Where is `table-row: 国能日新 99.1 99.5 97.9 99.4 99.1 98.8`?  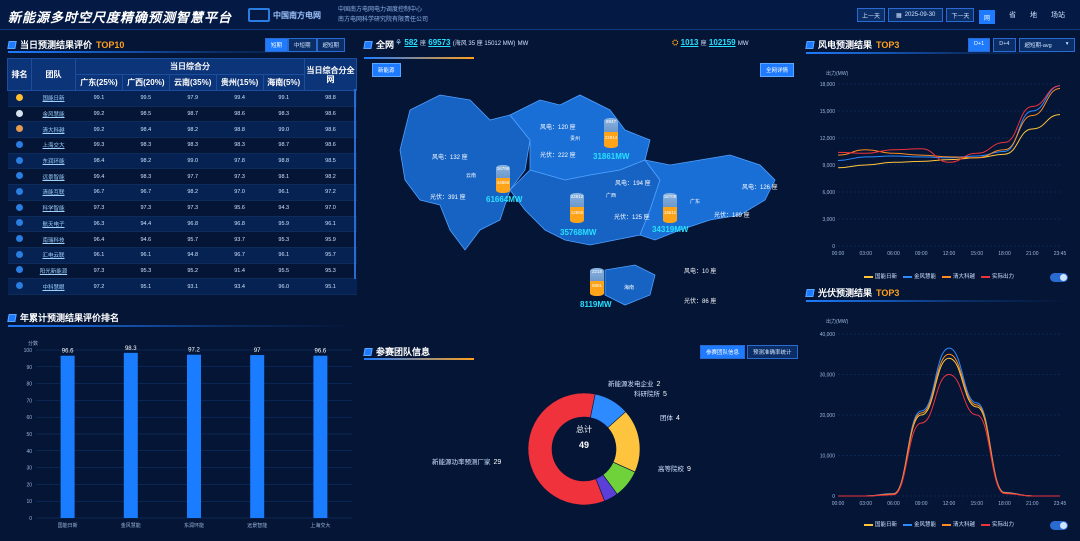 table-row: 国能日新 99.1 99.5 97.9 99.4 99.1 98.8 is located at coordinates (182, 98).